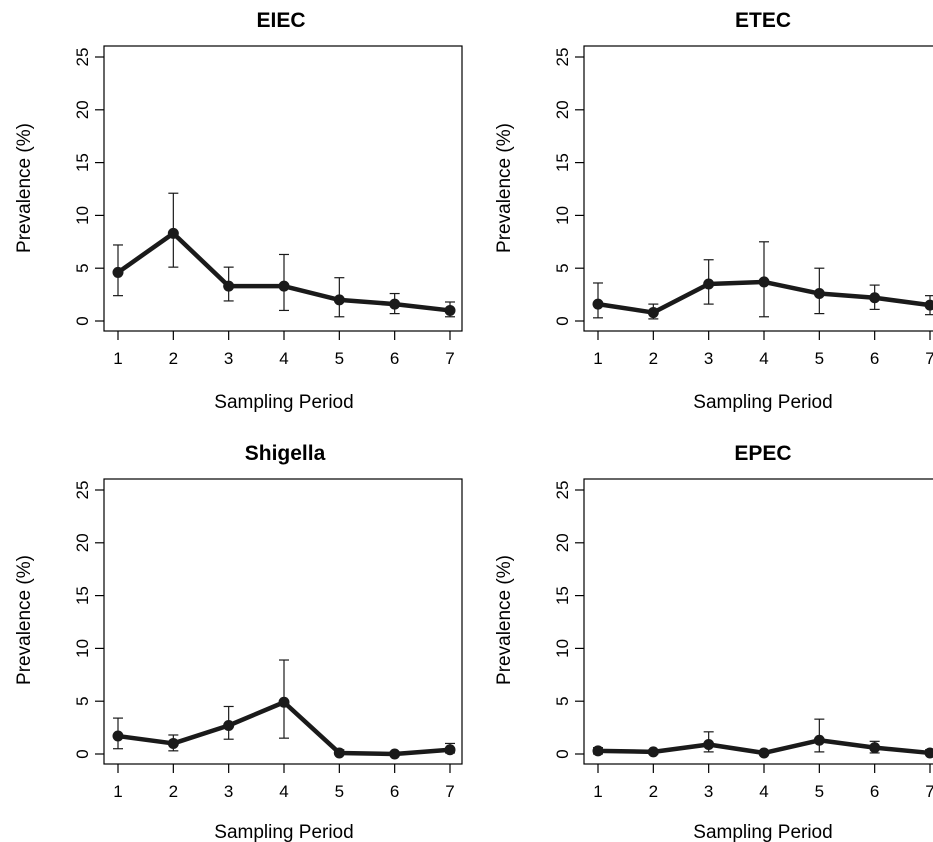  I want to click on panel-title: Shigella, so click(285, 453).